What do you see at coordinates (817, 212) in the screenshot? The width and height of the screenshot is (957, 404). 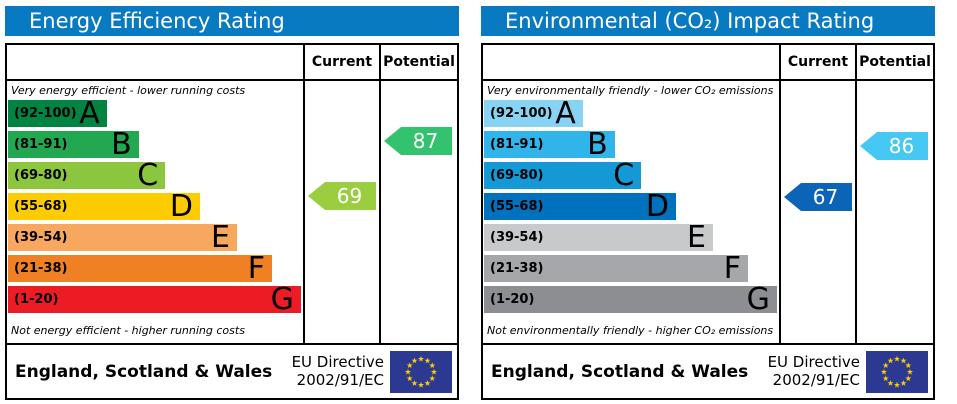 I see `current-column: 67` at bounding box center [817, 212].